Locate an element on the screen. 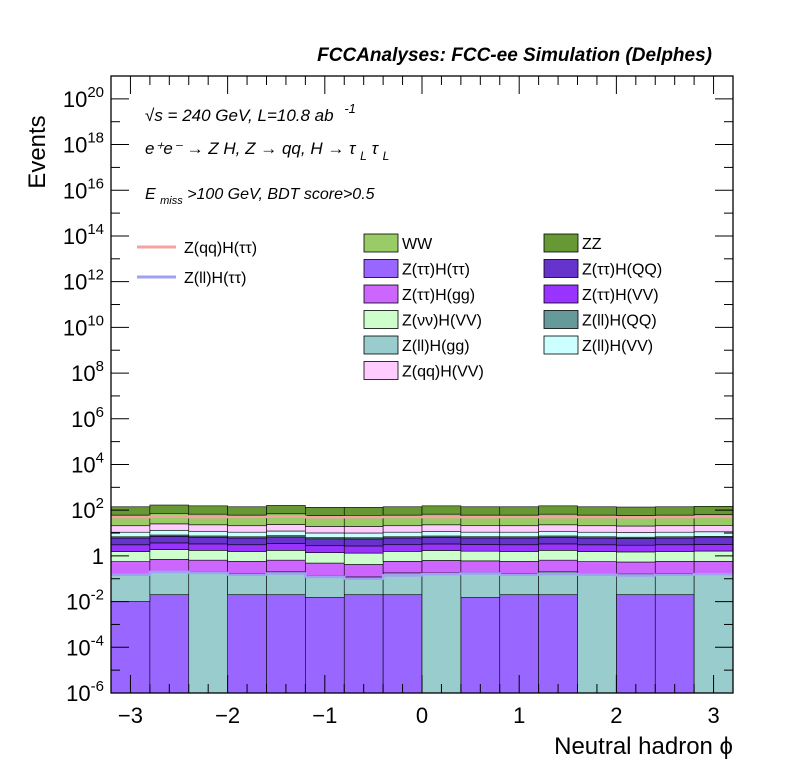 This screenshot has width=796, height=772. y-tick-label: 10¹⁴ is located at coordinates (83, 235).